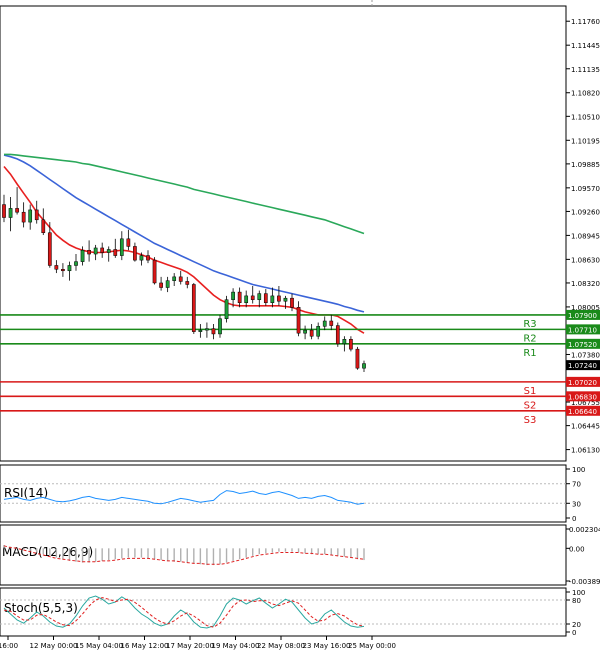 The image size is (600, 653). Describe the element at coordinates (529, 338) in the screenshot. I see `level-name-r2: R2` at that location.